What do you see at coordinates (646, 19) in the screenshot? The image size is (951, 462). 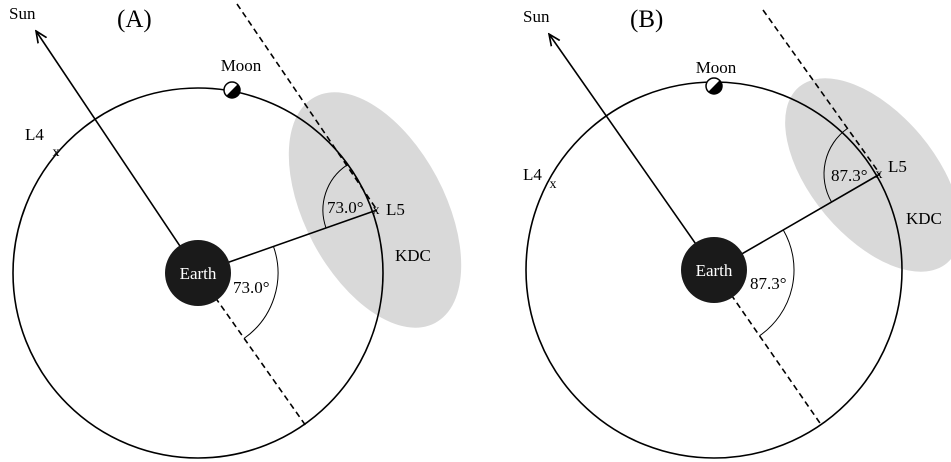 I see `panel-label-b: (B)` at bounding box center [646, 19].